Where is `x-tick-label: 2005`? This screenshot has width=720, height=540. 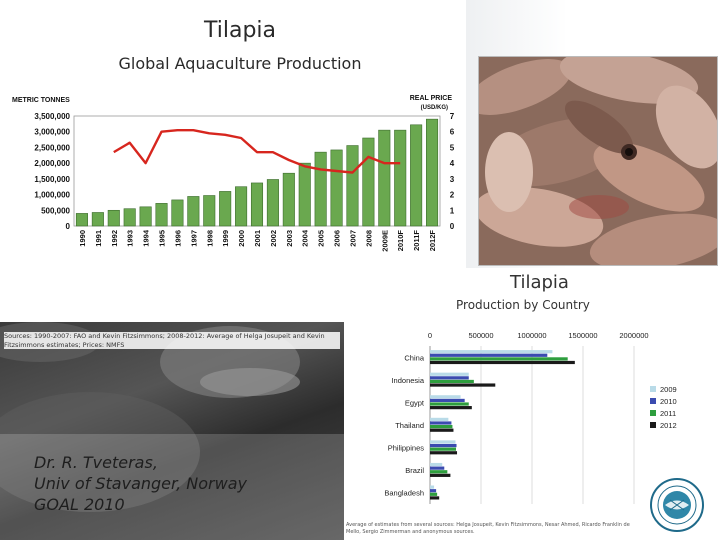
x-tick-label: 2005 is located at coordinates (321, 238).